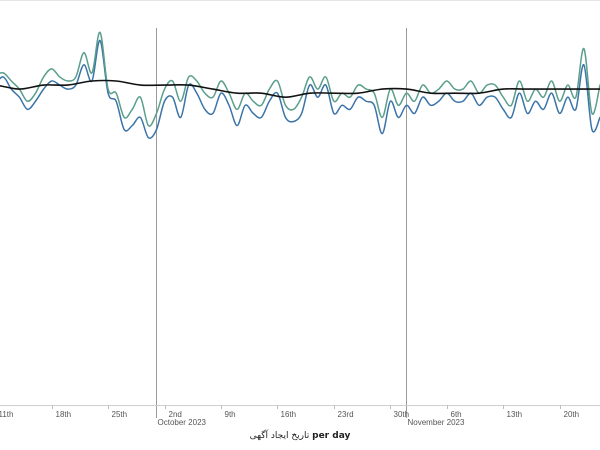  What do you see at coordinates (346, 414) in the screenshot?
I see `x-tick-label: 23rd` at bounding box center [346, 414].